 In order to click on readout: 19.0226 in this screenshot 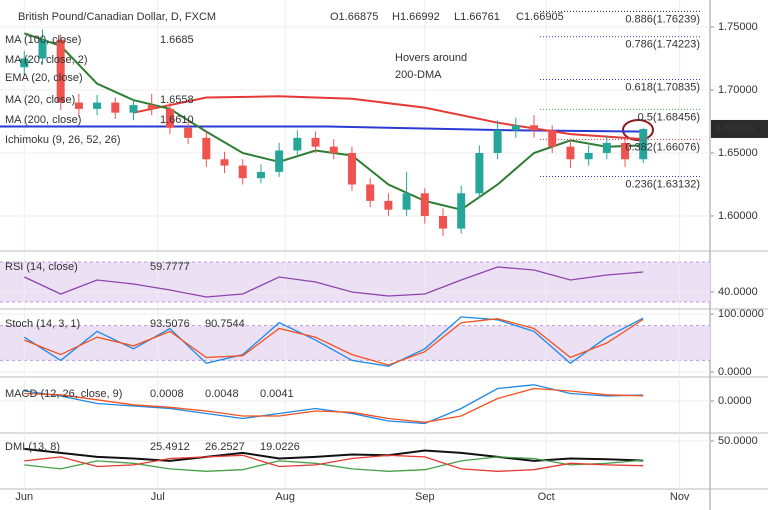, I will do `click(280, 447)`.